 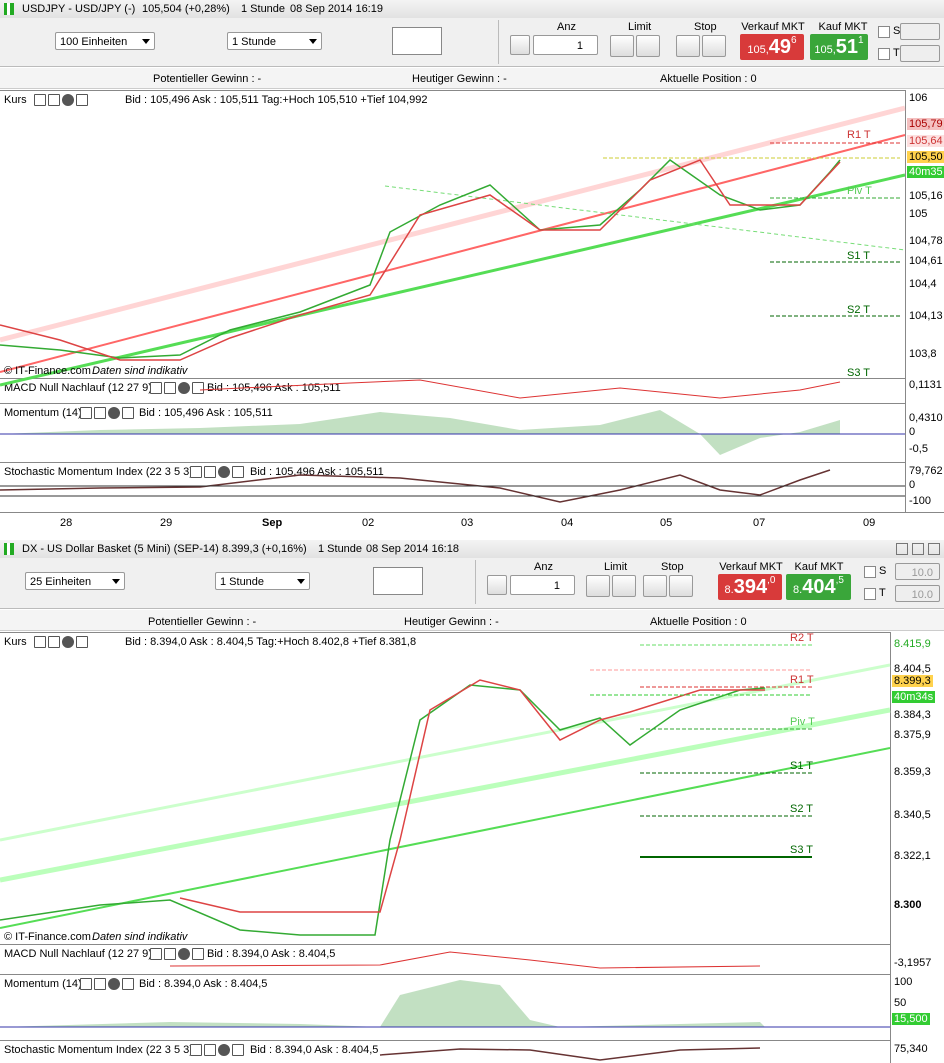 What do you see at coordinates (934, 549) in the screenshot?
I see `close-button` at bounding box center [934, 549].